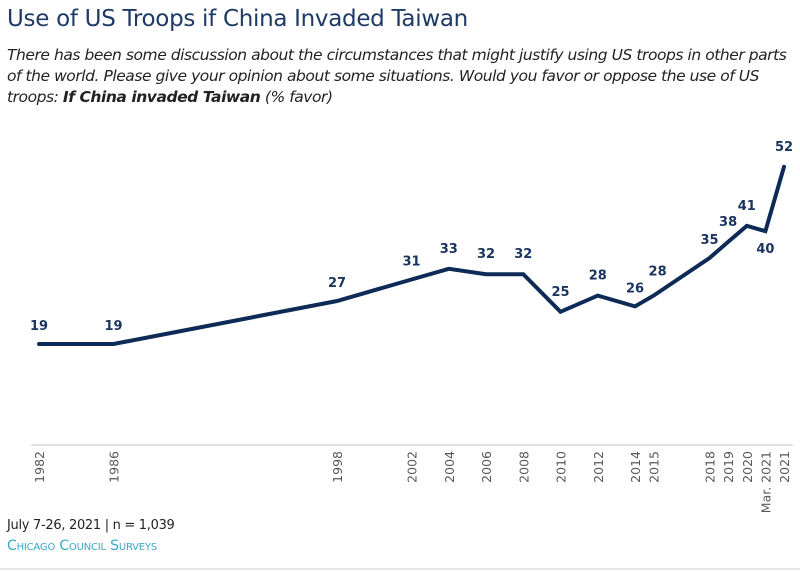  Describe the element at coordinates (161, 97) in the screenshot. I see `question-item: If China invaded Taiwan` at that location.